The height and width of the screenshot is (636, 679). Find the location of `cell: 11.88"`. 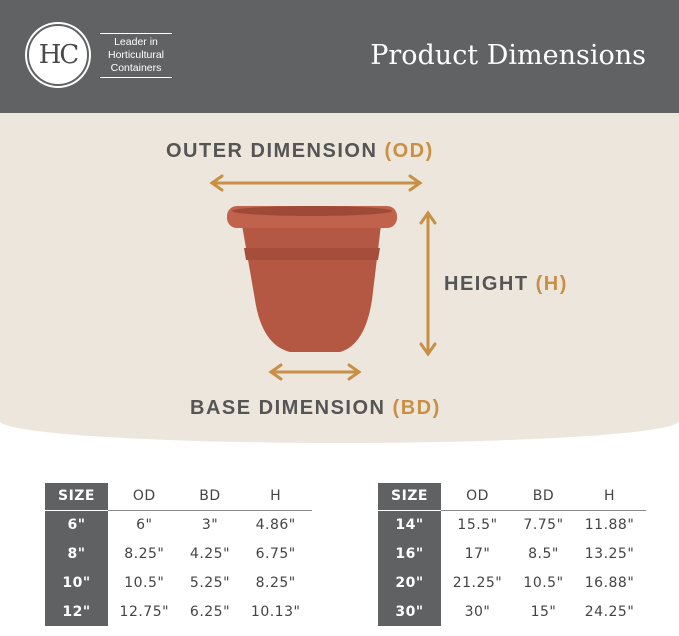

cell: 11.88" is located at coordinates (609, 524).